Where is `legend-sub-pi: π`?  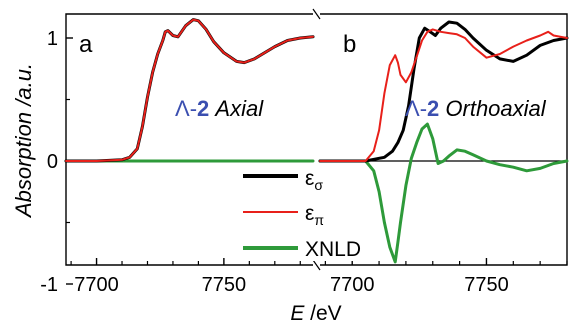
legend-sub-pi: π is located at coordinates (319, 220).